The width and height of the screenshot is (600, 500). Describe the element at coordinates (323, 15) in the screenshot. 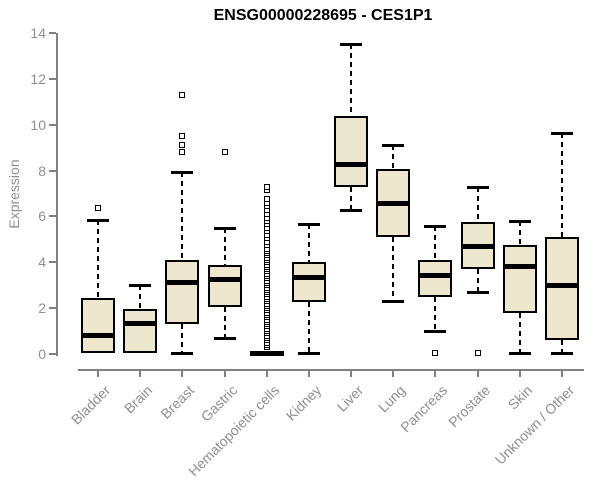

I see `chart-title: ENSG00000228695 - CES1P1` at that location.